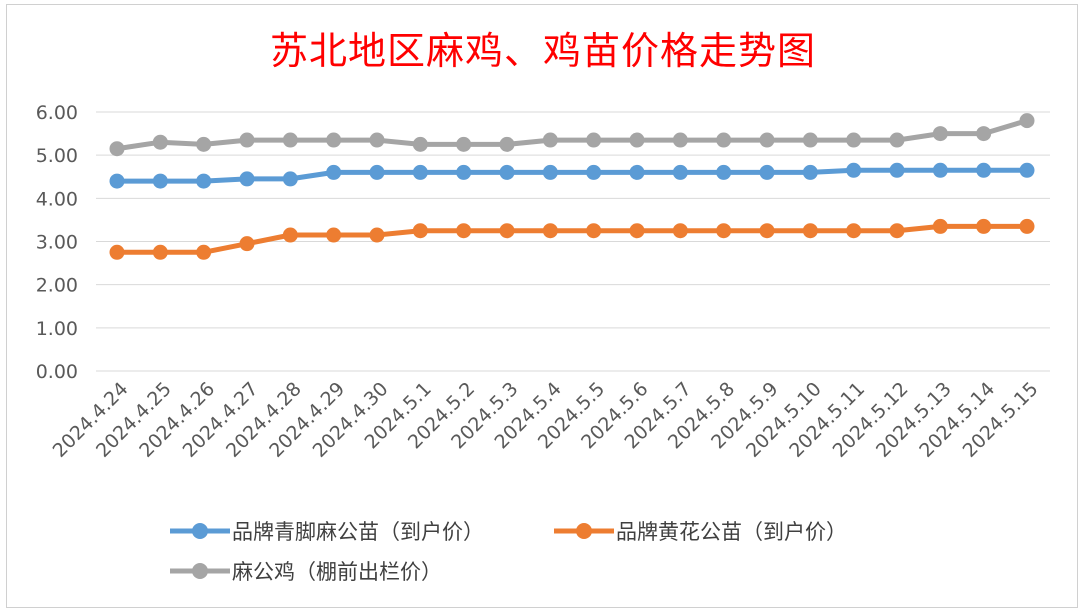 The image size is (1086, 614). What do you see at coordinates (57, 329) in the screenshot?
I see `y-tick-label: 1.00` at bounding box center [57, 329].